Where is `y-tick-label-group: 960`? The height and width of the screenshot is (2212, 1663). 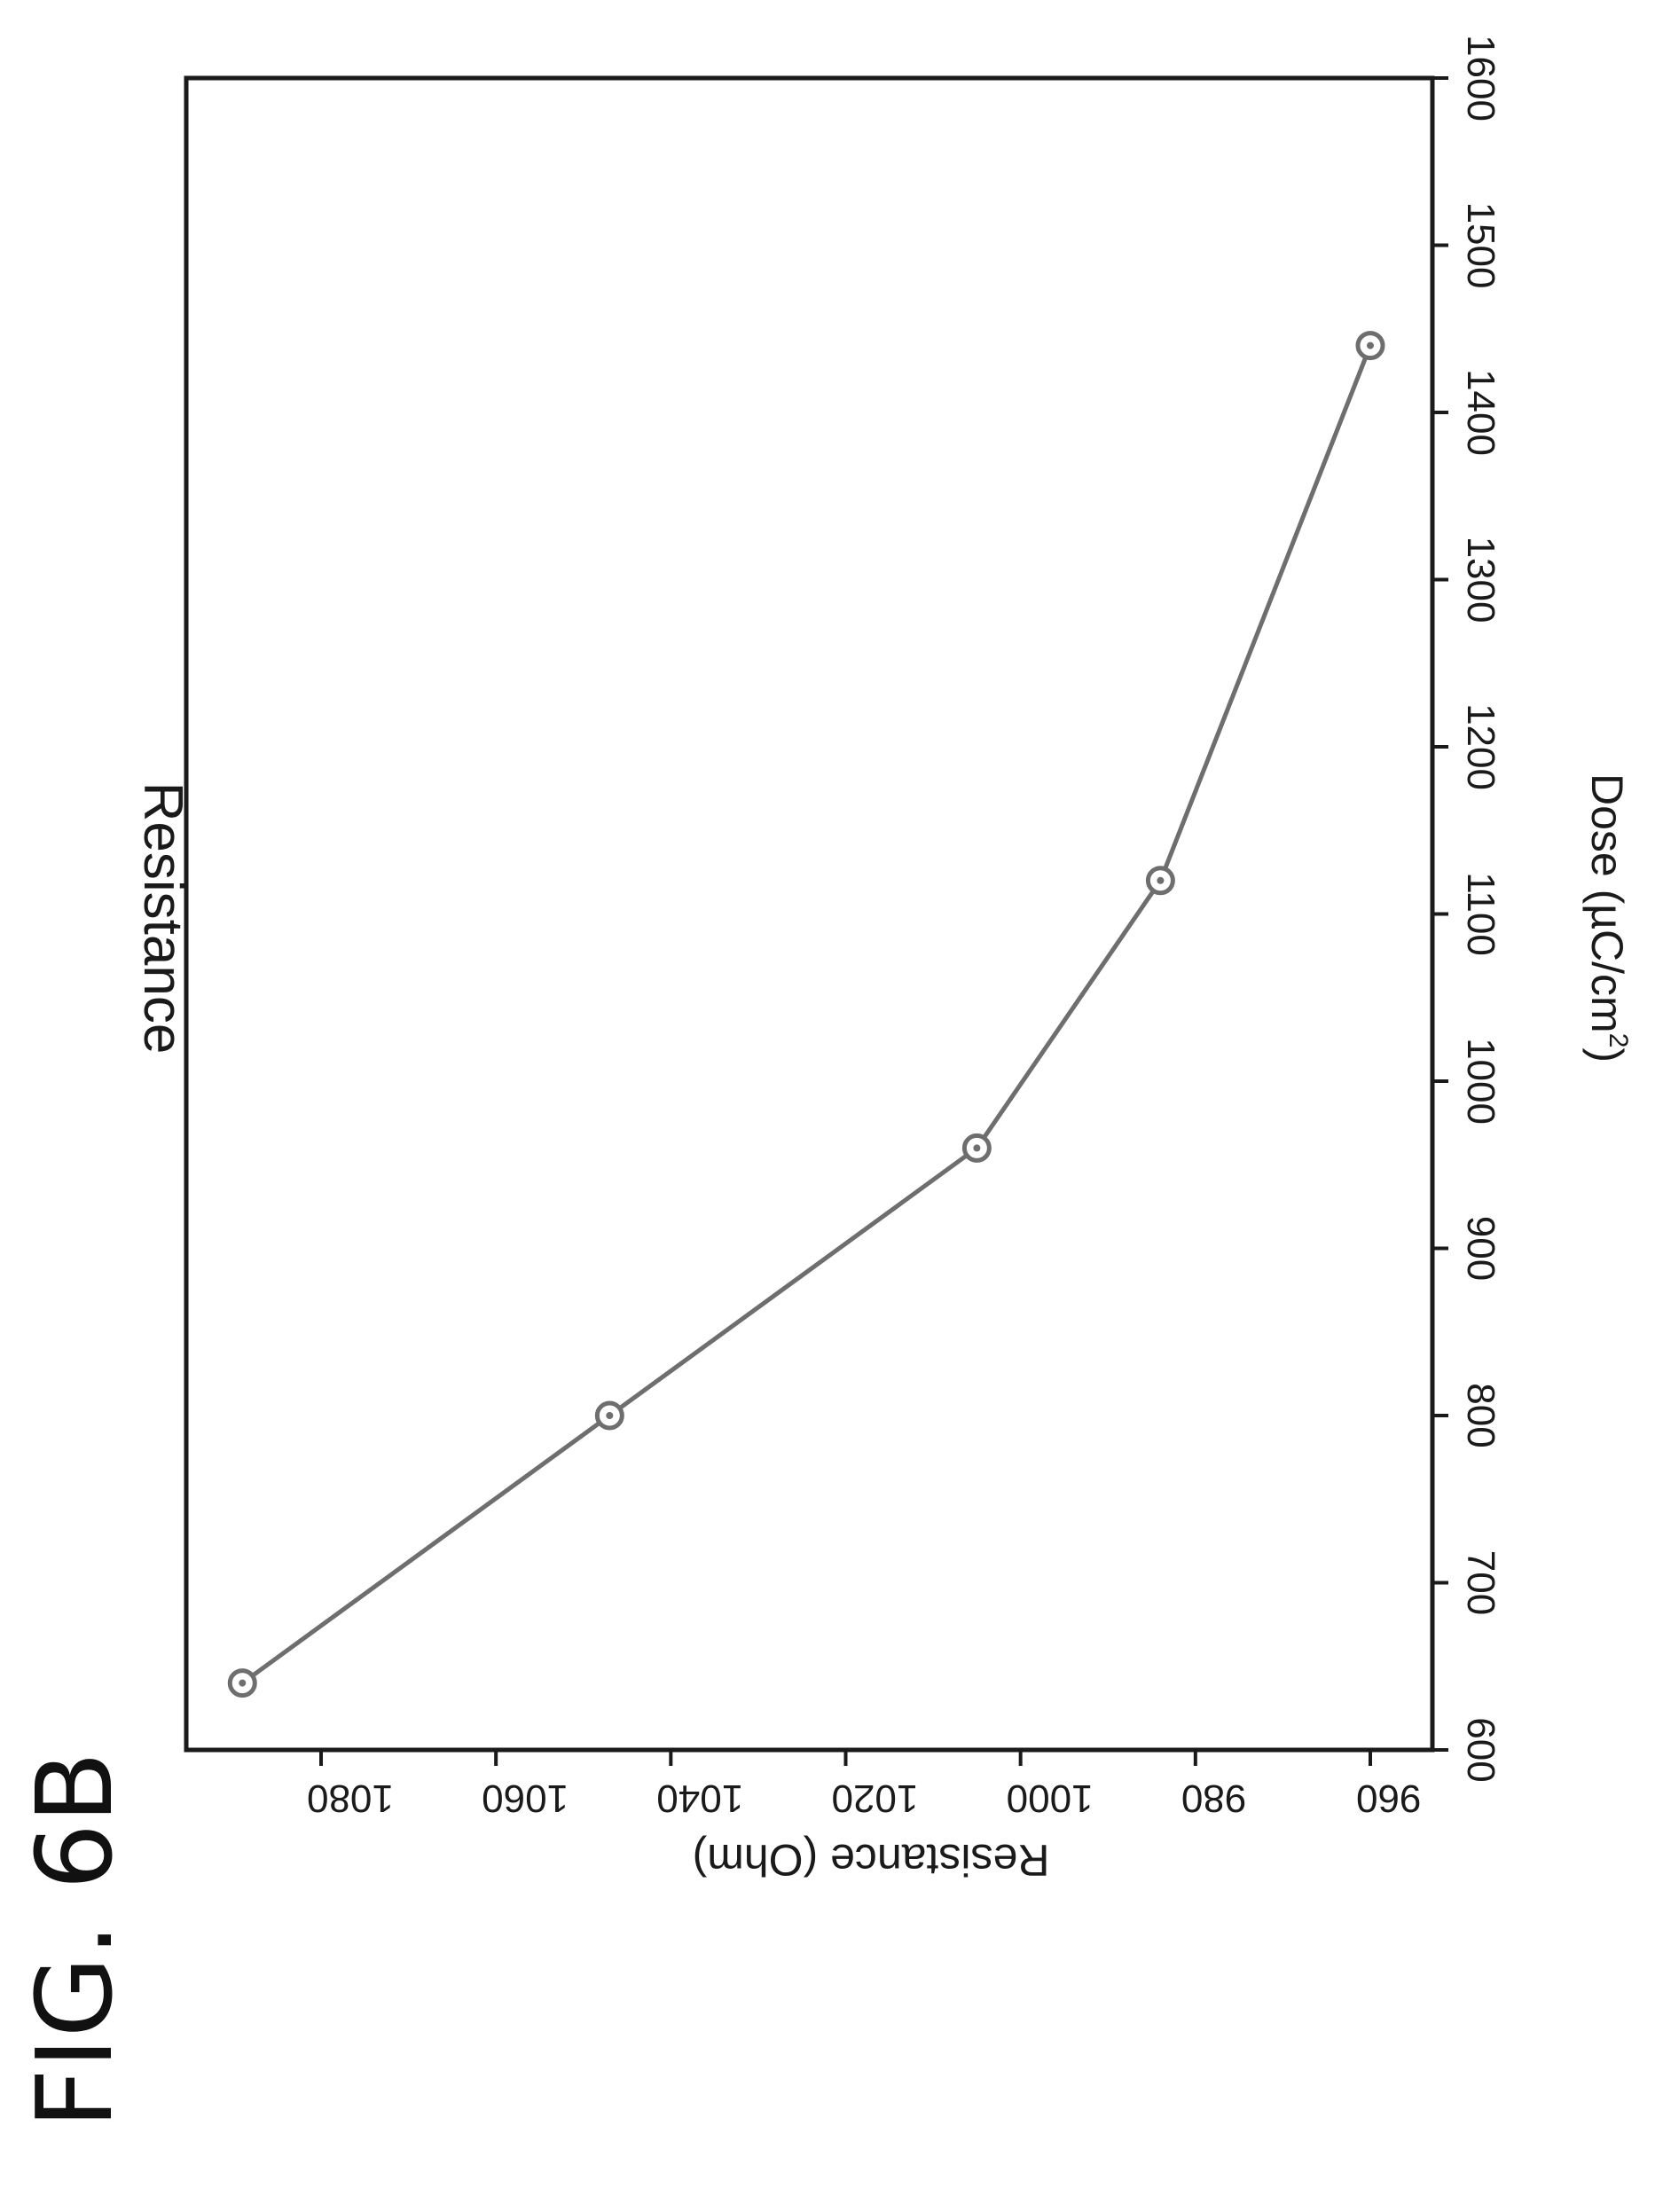 y-tick-label-group: 960 is located at coordinates (1388, 1798).